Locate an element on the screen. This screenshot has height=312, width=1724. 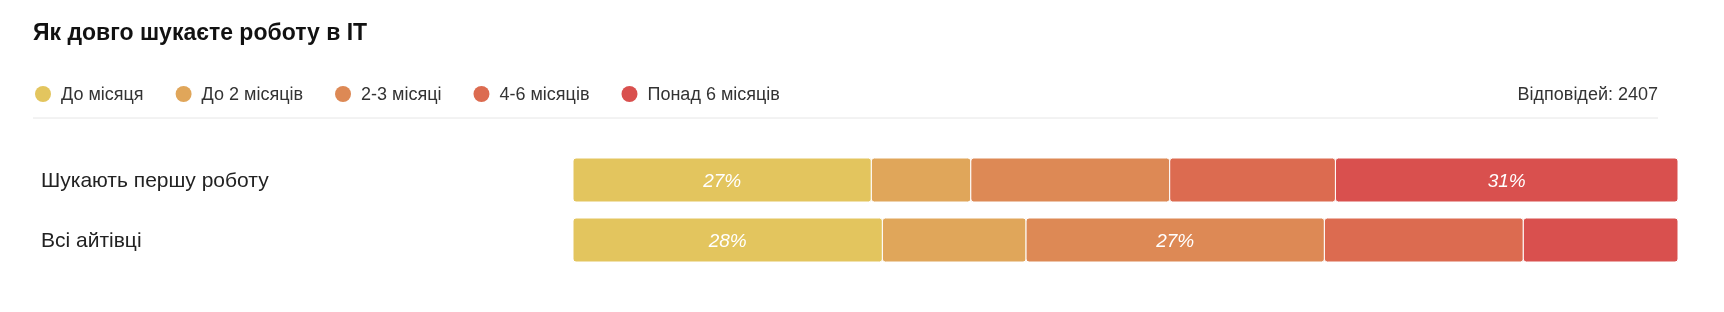
text: Як довго шукаєте роботу в IT is located at coordinates (200, 32).